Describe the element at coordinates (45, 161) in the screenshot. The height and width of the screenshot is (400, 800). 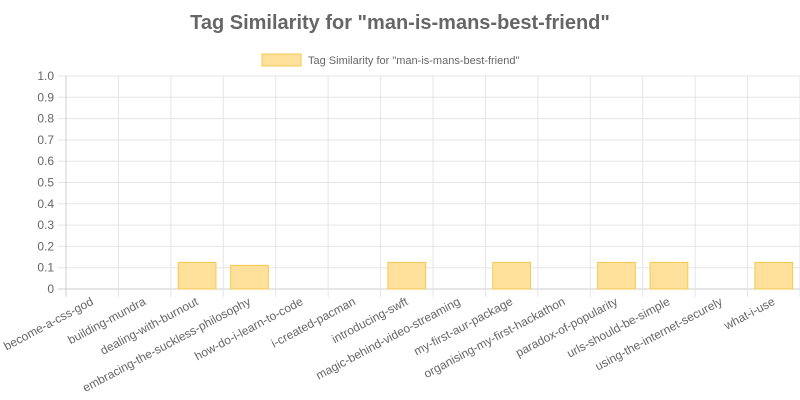
I see `y-tick-label: 0.6` at that location.